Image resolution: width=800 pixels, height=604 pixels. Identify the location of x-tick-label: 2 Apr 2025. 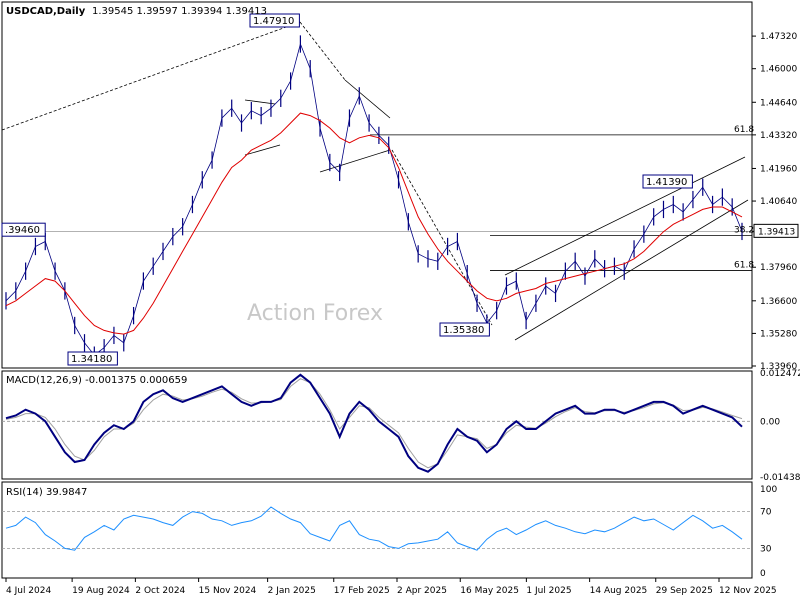
(422, 591).